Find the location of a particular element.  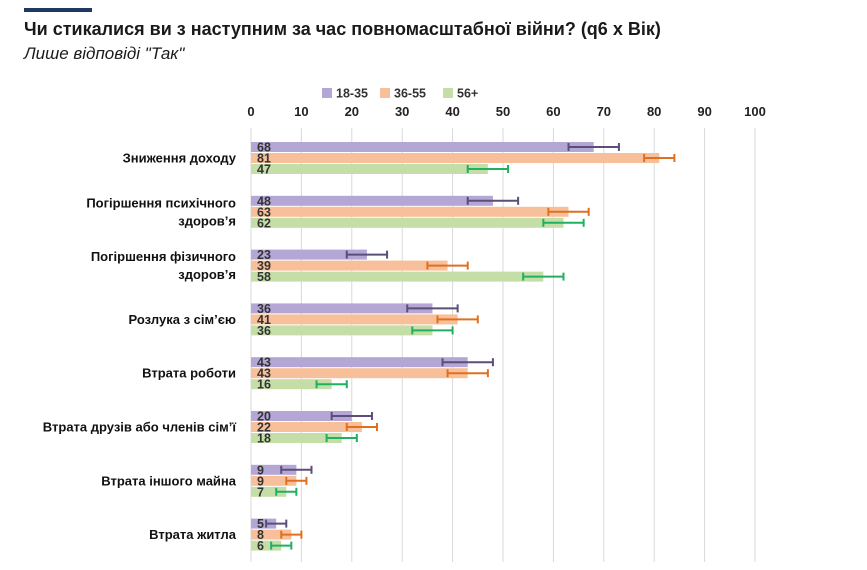

legend-label: 36-55 is located at coordinates (410, 94).